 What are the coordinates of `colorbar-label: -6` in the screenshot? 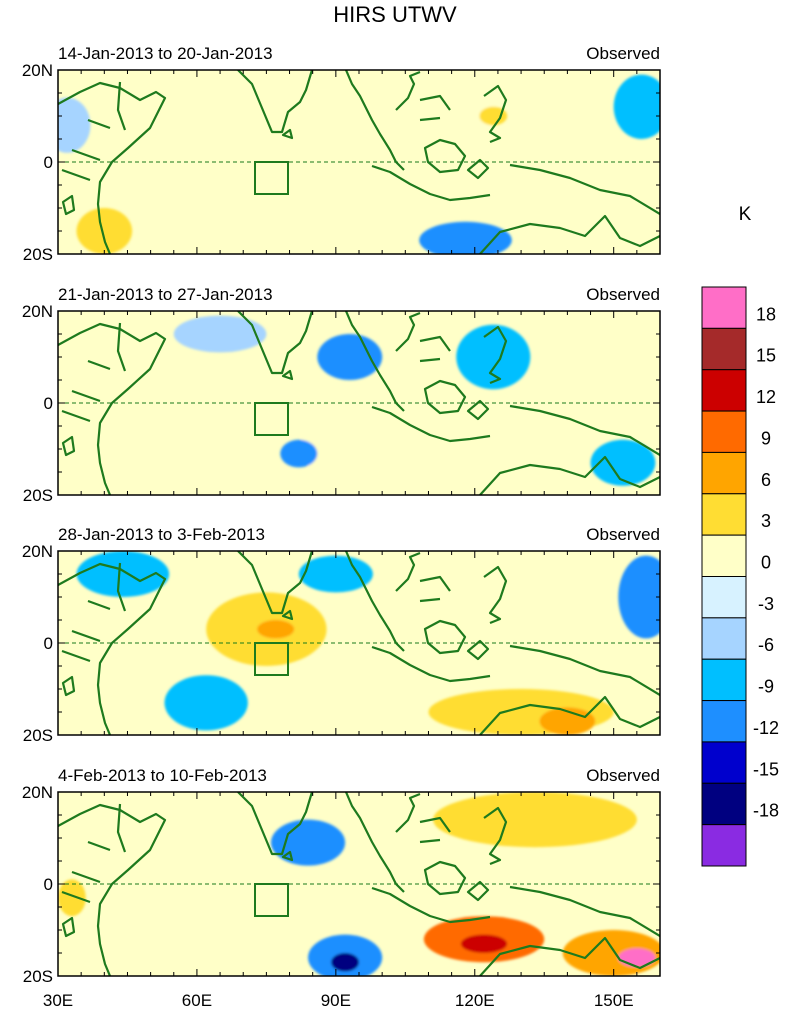 It's located at (766, 645).